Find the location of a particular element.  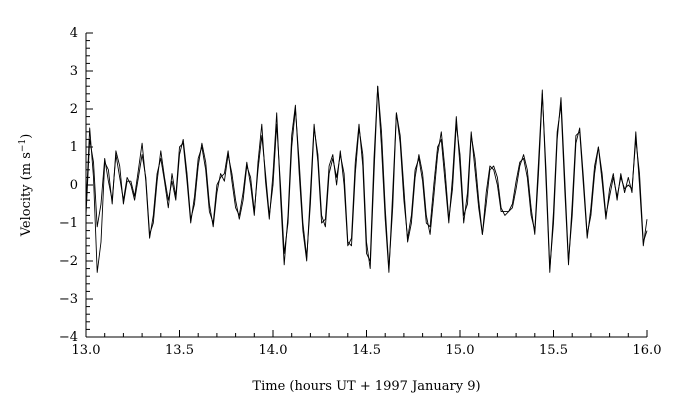

y-axis: 4 3 2 1 0 −1 −2 −3 −4 is located at coordinates (76, 185).